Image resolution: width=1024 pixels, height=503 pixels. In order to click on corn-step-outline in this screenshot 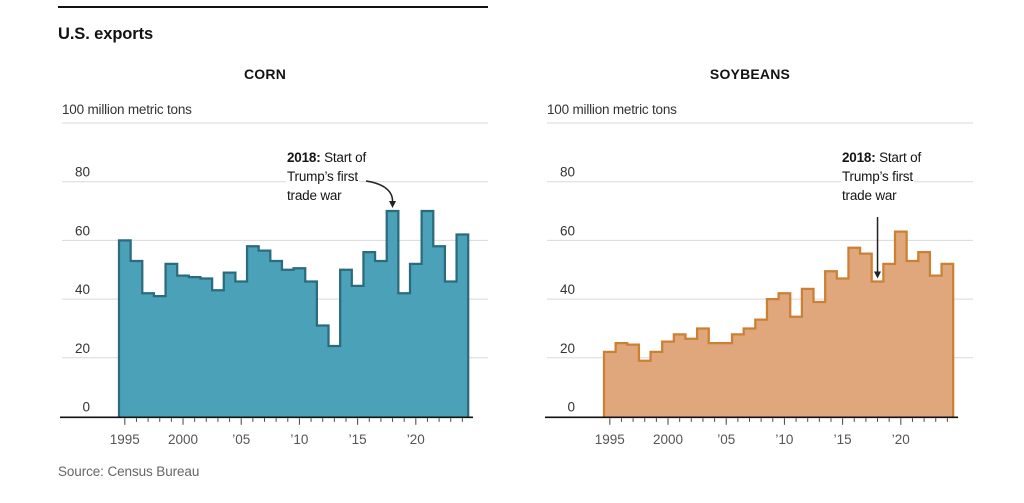, I will do `click(293, 313)`.